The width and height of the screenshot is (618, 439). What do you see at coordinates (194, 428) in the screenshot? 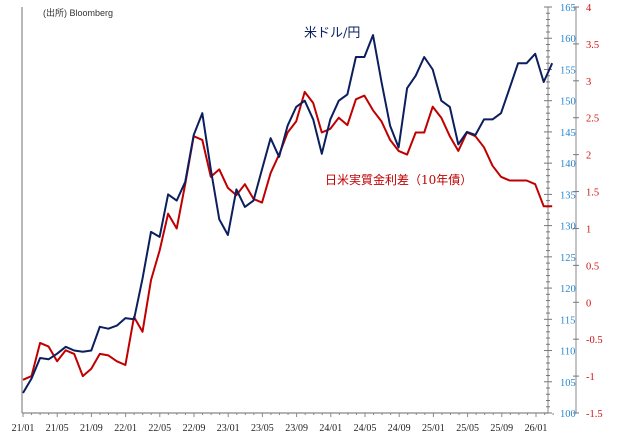
I see `x-tick-label: 22/09` at bounding box center [194, 428].